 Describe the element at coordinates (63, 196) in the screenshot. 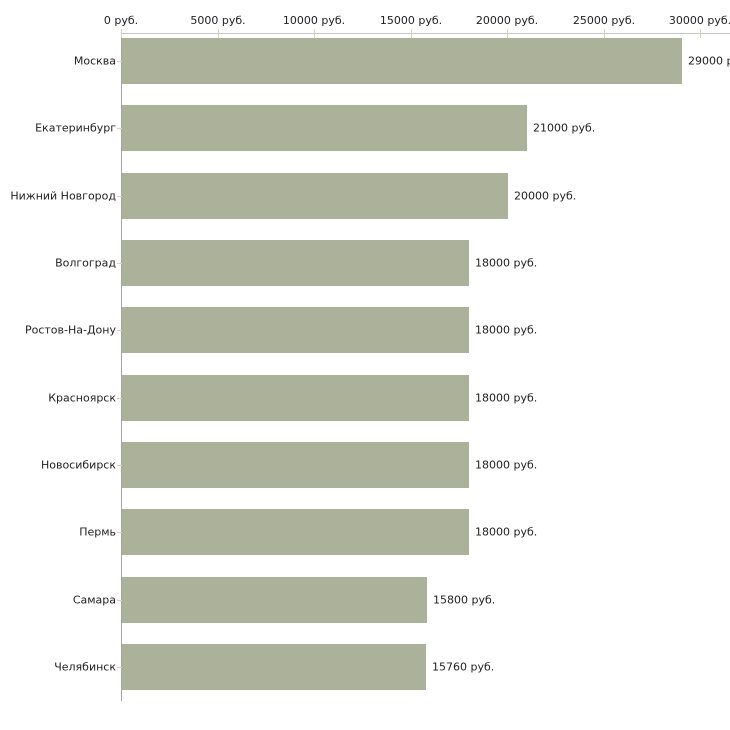

I see `bar-category-label: Нижний Новгород` at that location.